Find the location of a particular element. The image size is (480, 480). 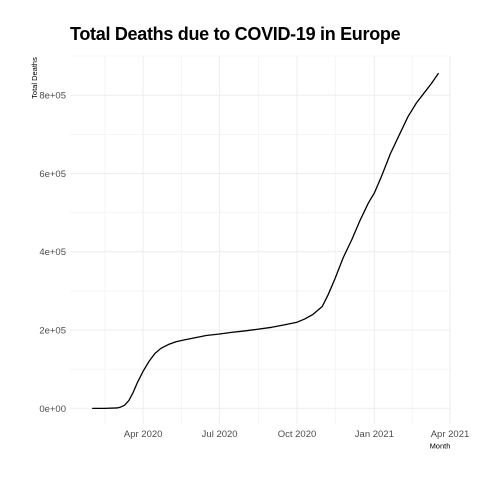

x-tick-label: Oct 2020 is located at coordinates (297, 434).